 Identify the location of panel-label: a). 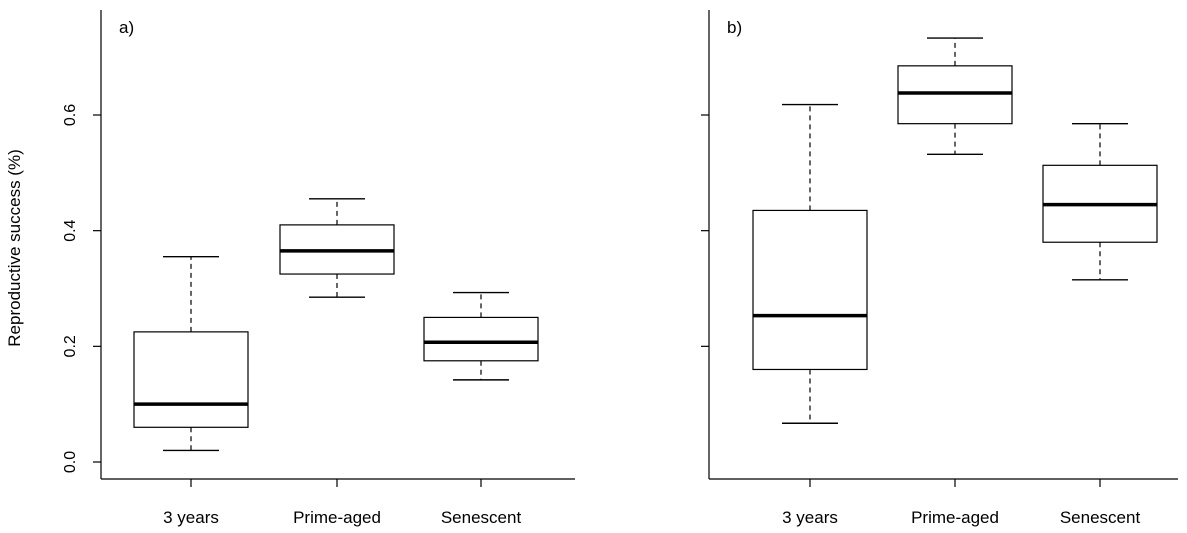
(126, 27).